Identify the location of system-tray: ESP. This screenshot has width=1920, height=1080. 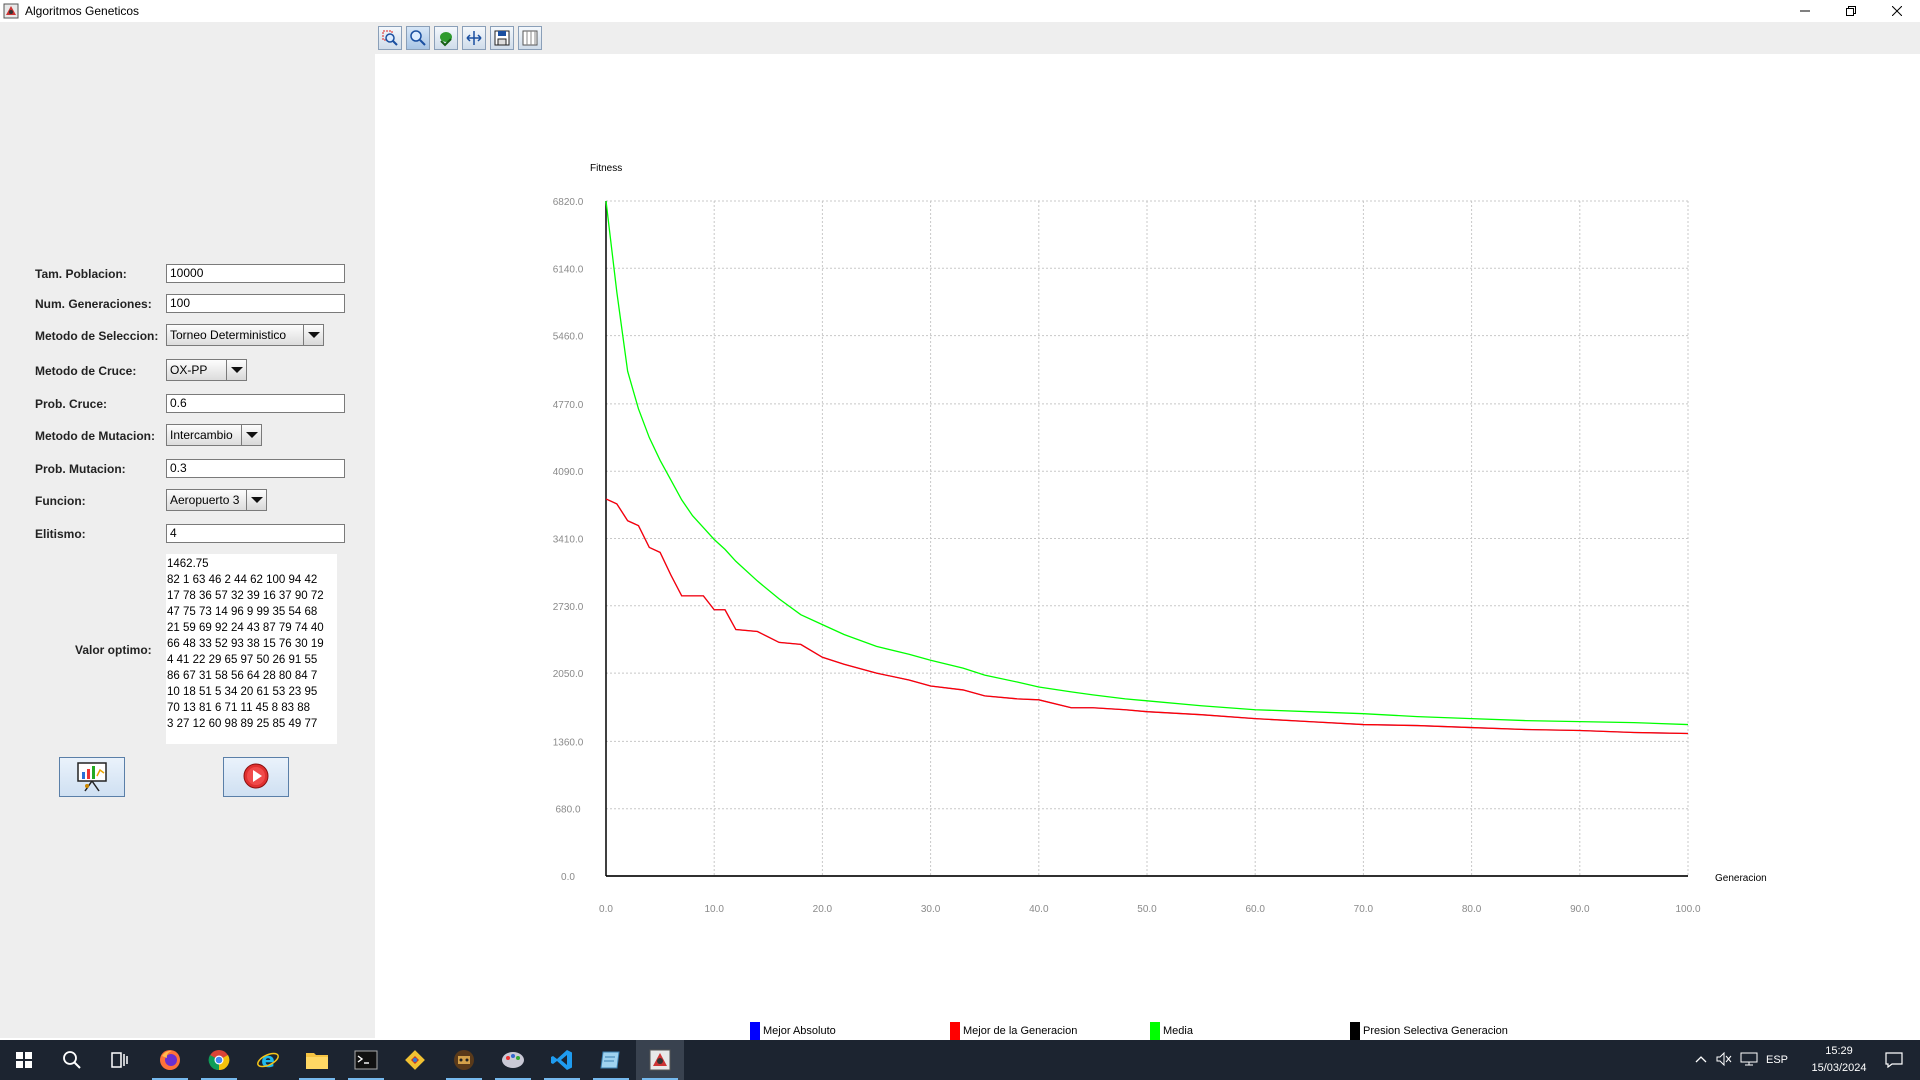
(1741, 1060).